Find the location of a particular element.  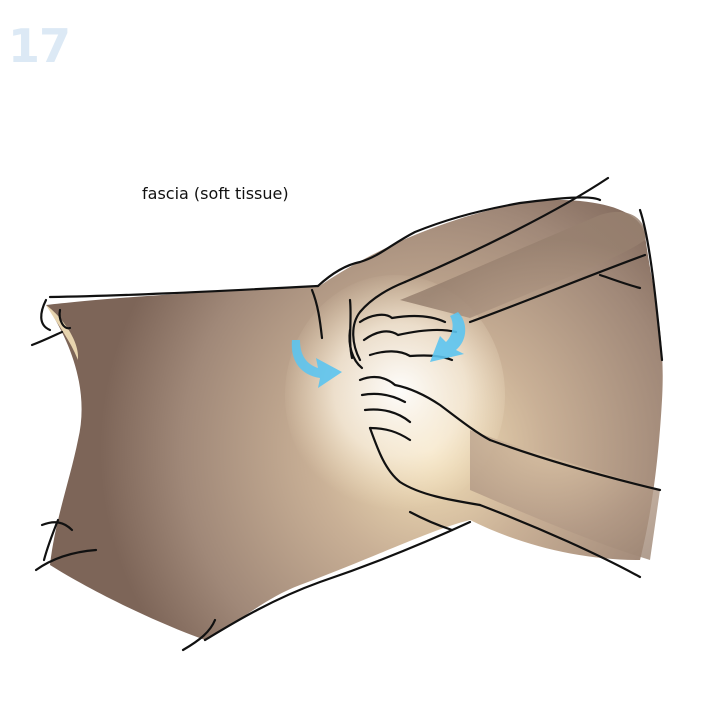

fascia-caption: fascia (soft tissue) is located at coordinates (215, 193).